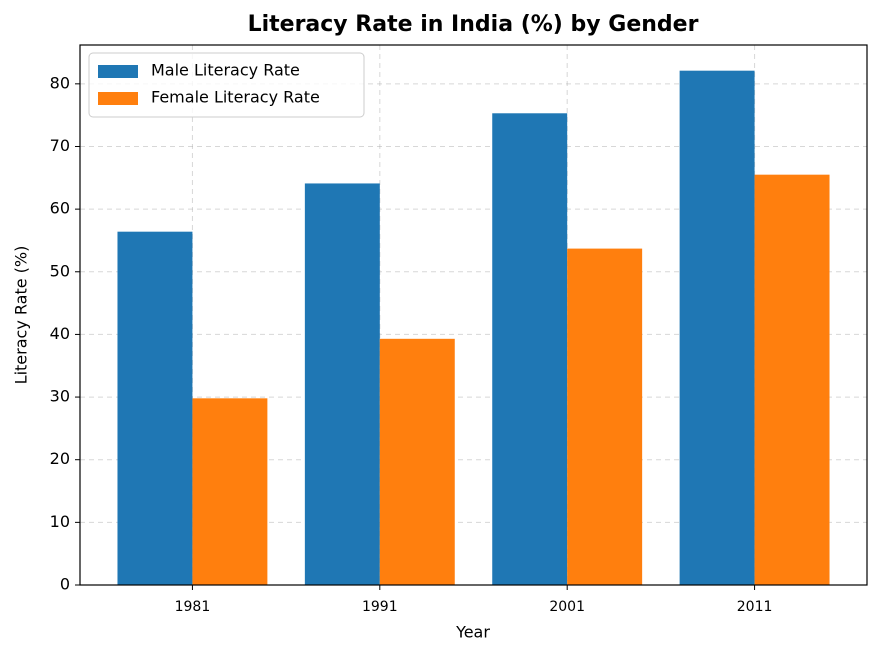 The width and height of the screenshot is (882, 657). What do you see at coordinates (567, 607) in the screenshot?
I see `x-tick-label: 2001` at bounding box center [567, 607].